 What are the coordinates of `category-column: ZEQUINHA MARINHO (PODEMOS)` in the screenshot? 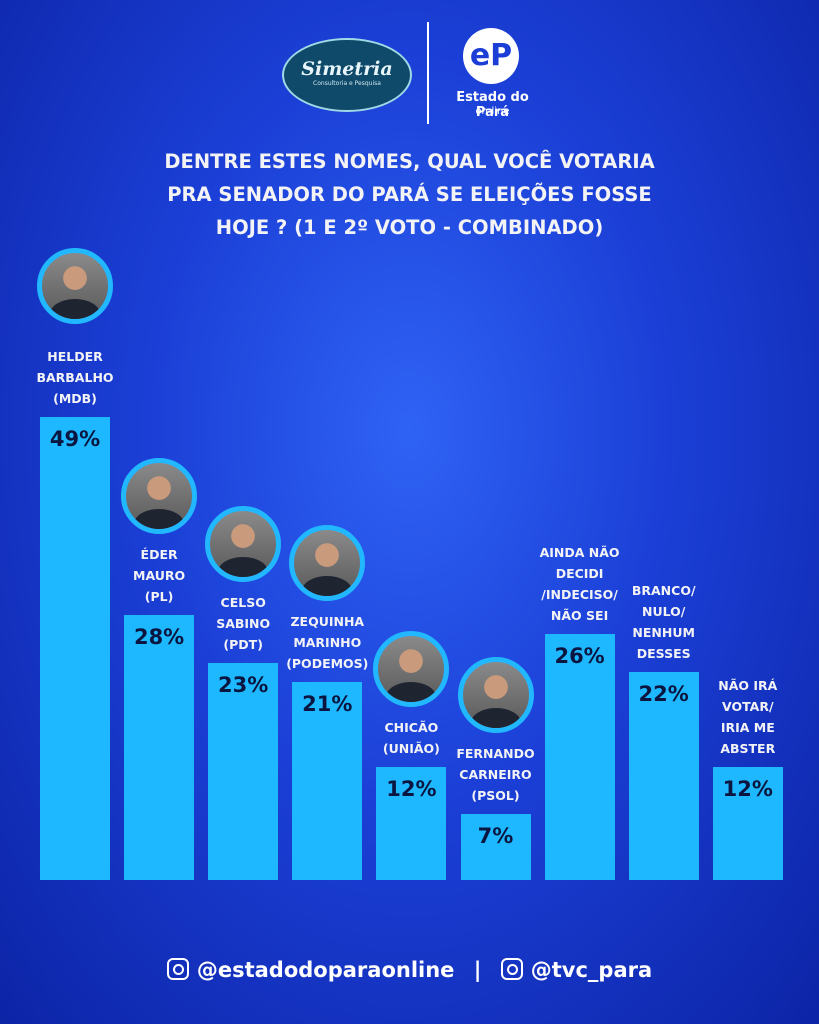 It's located at (327, 599).